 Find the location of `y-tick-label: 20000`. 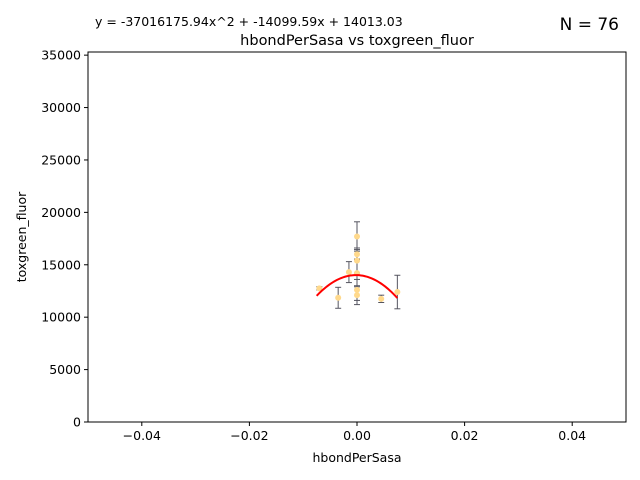

y-tick-label: 20000 is located at coordinates (61, 212).